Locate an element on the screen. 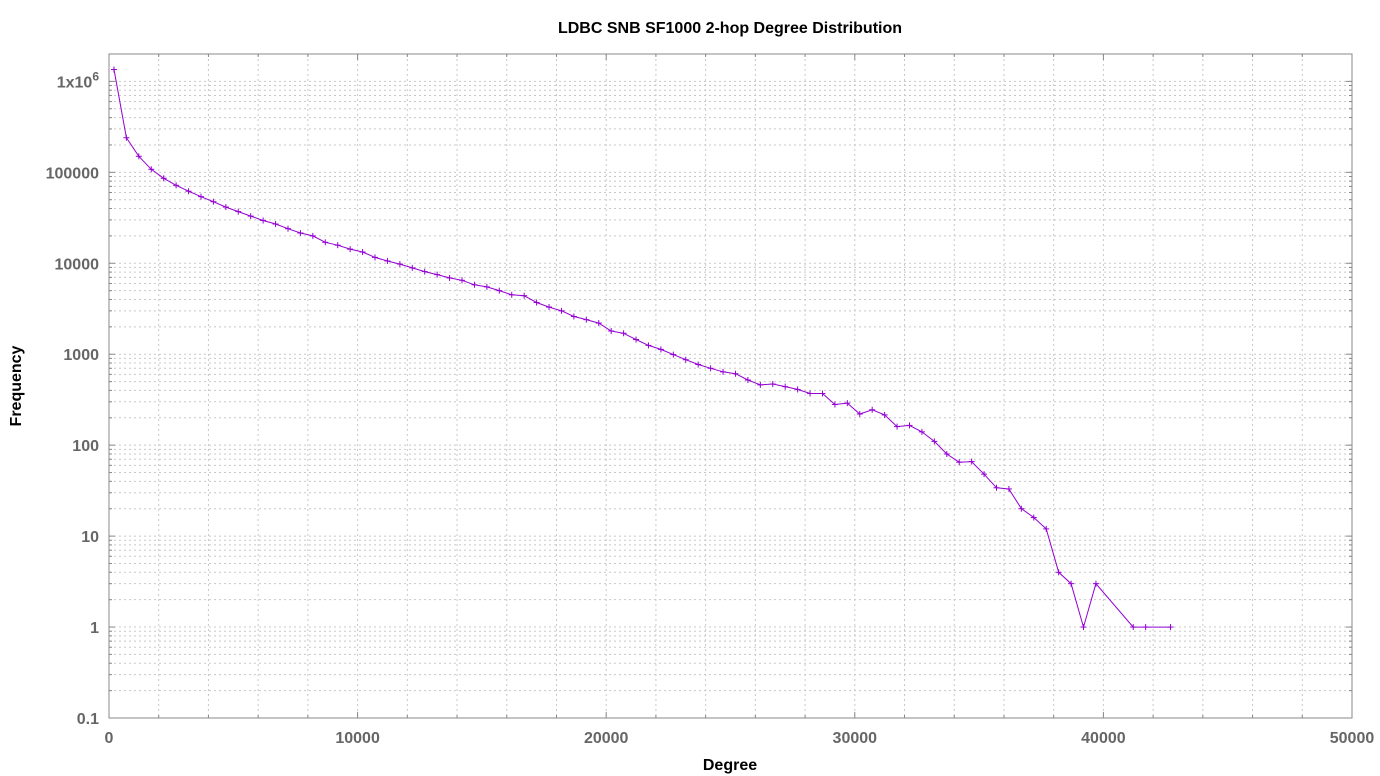 The width and height of the screenshot is (1380, 776). x-tick-label: 30000 is located at coordinates (855, 738).